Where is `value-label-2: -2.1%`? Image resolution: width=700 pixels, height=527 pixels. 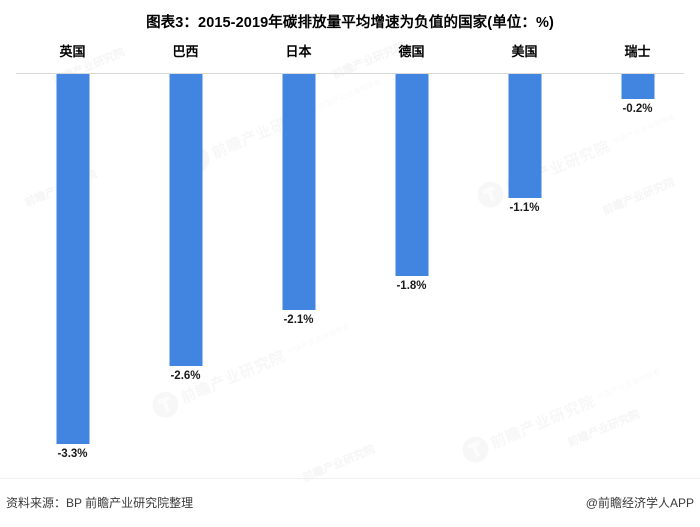 value-label-2: -2.1% is located at coordinates (298, 320).